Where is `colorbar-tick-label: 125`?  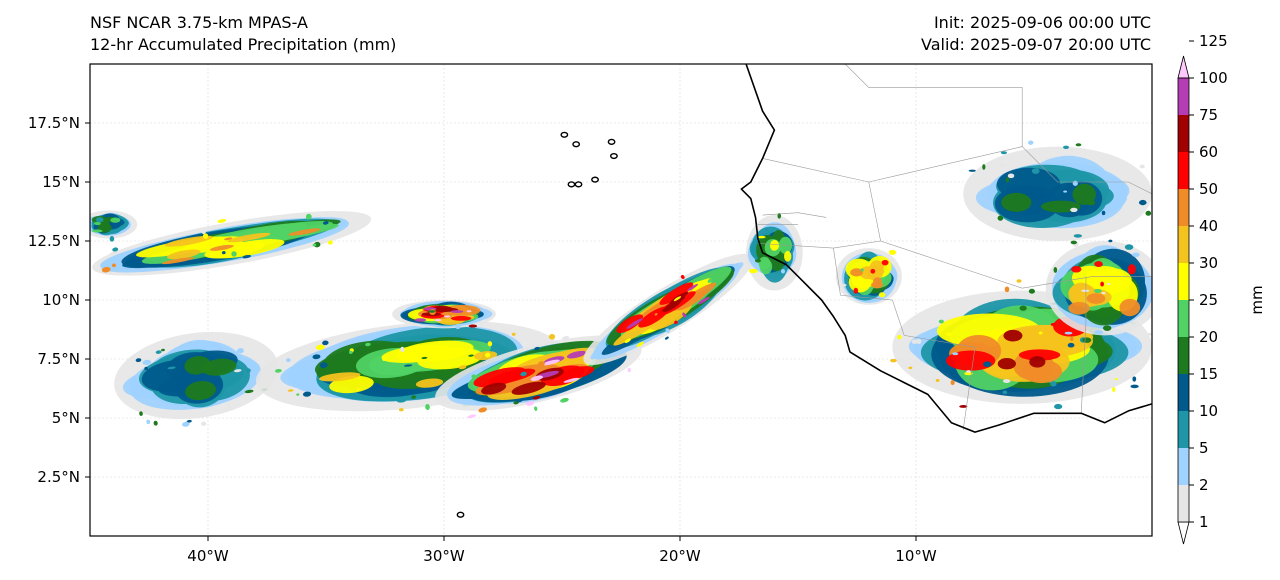
colorbar-tick-label: 125 is located at coordinates (1213, 41).